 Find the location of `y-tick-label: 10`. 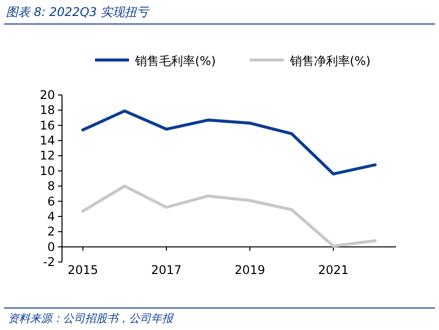

y-tick-label: 10 is located at coordinates (47, 171).